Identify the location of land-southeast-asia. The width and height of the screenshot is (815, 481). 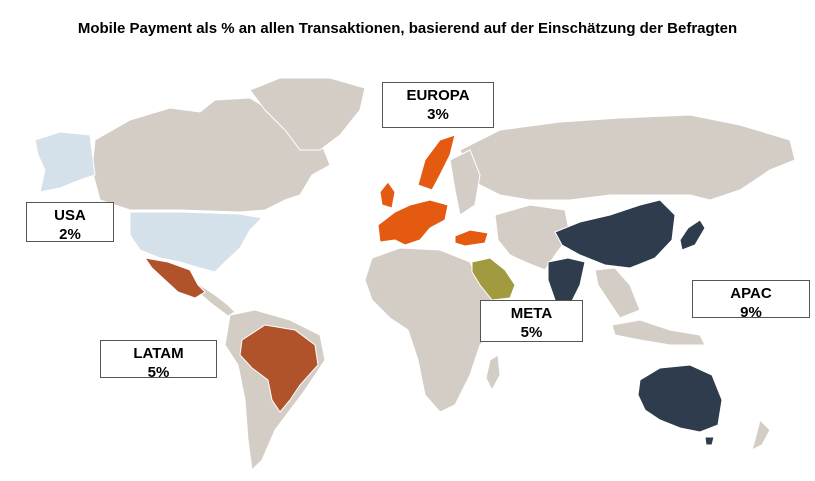
(617, 293).